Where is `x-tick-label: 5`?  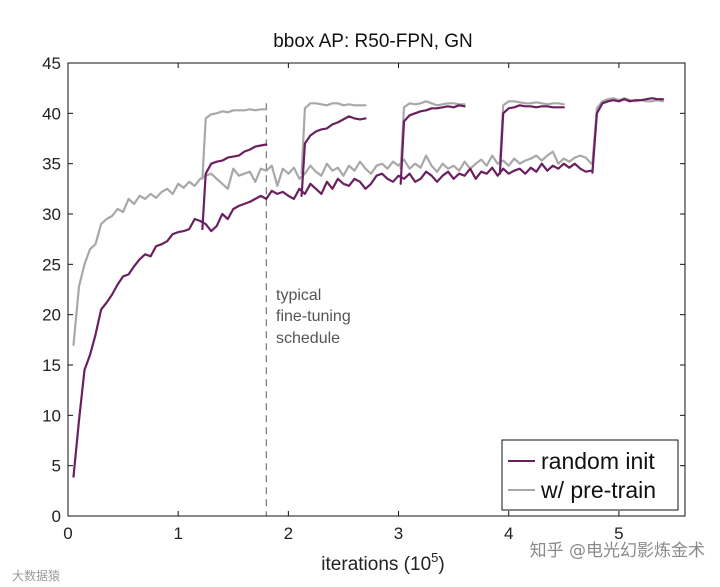
x-tick-label: 5 is located at coordinates (618, 533).